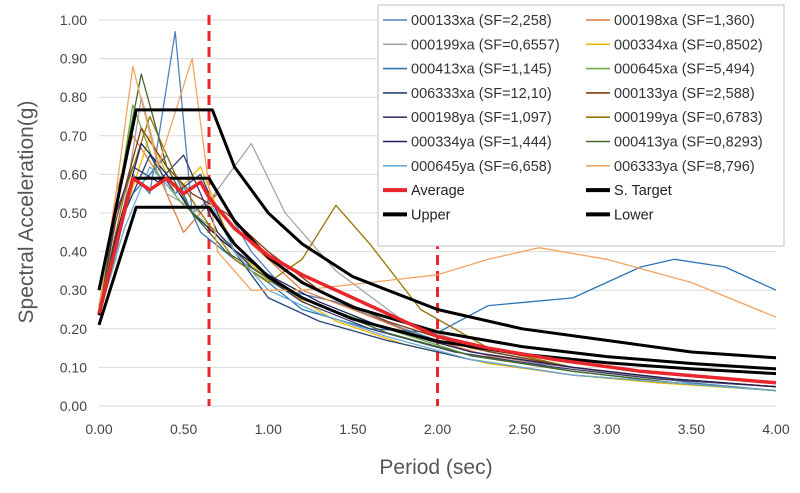  Describe the element at coordinates (606, 429) in the screenshot. I see `x-tick-label: 3.00` at that location.